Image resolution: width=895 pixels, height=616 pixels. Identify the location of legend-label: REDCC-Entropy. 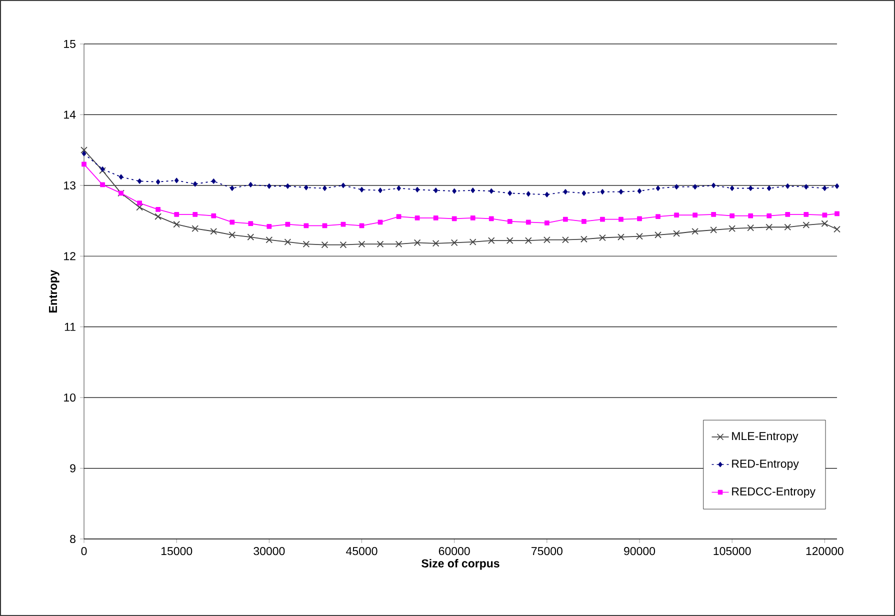
(774, 492).